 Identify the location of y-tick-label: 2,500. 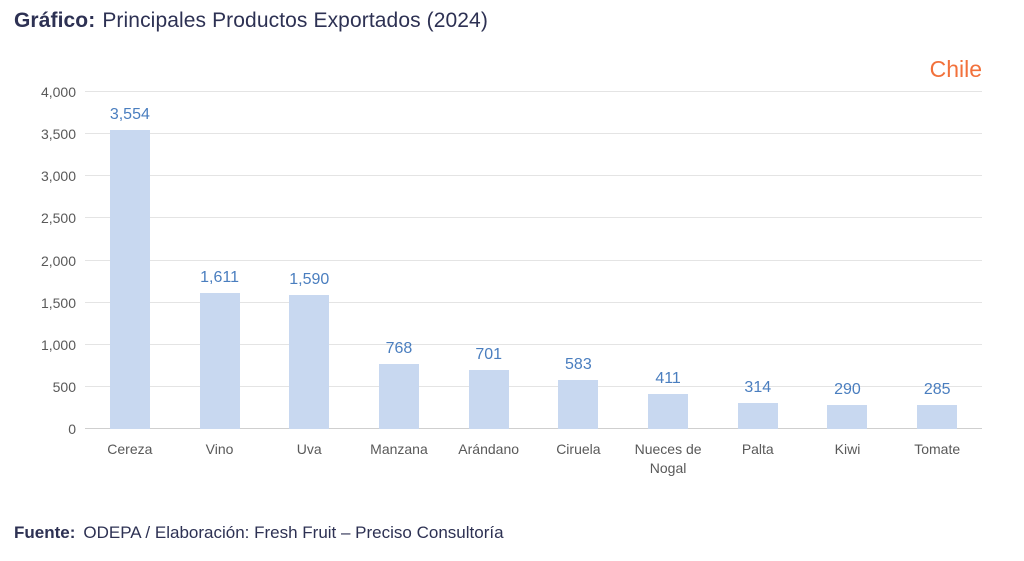
(58, 218).